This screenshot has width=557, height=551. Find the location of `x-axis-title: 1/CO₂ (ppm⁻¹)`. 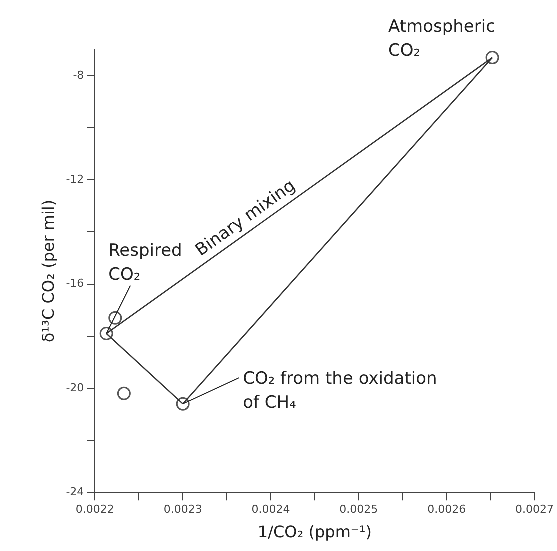

x-axis-title: 1/CO₂ (ppm⁻¹) is located at coordinates (315, 532).